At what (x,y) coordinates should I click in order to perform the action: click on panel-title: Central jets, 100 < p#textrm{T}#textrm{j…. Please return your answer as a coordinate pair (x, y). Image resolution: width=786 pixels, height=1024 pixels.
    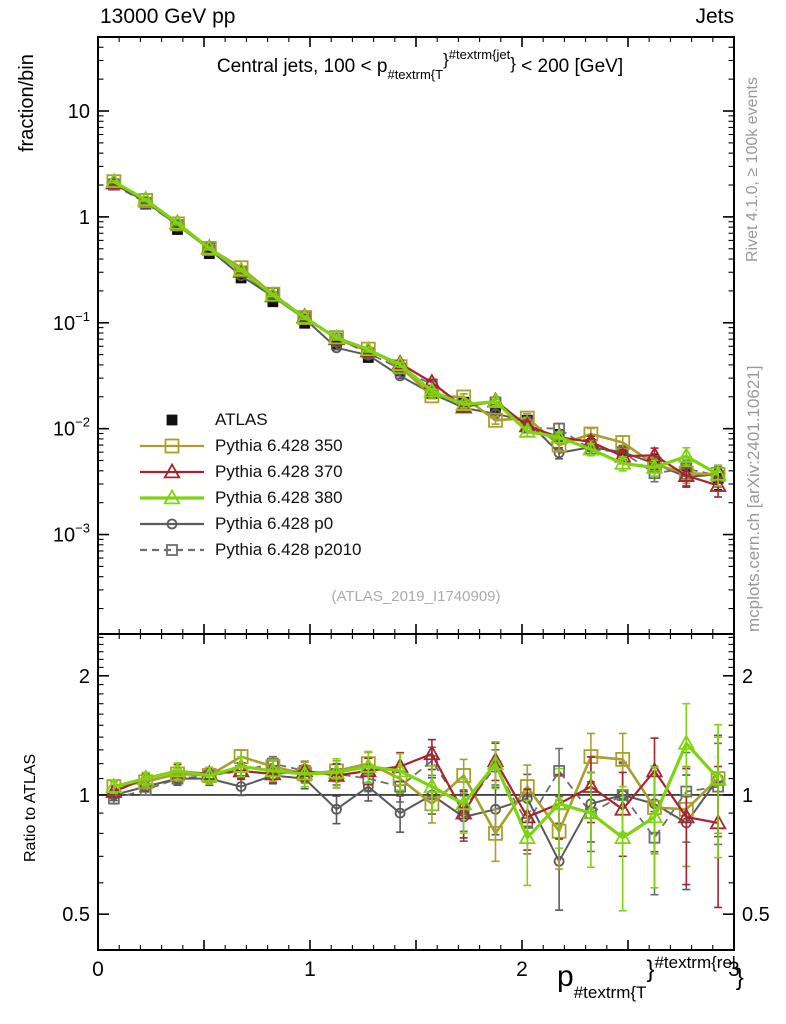
    Looking at the image, I should click on (420, 64).